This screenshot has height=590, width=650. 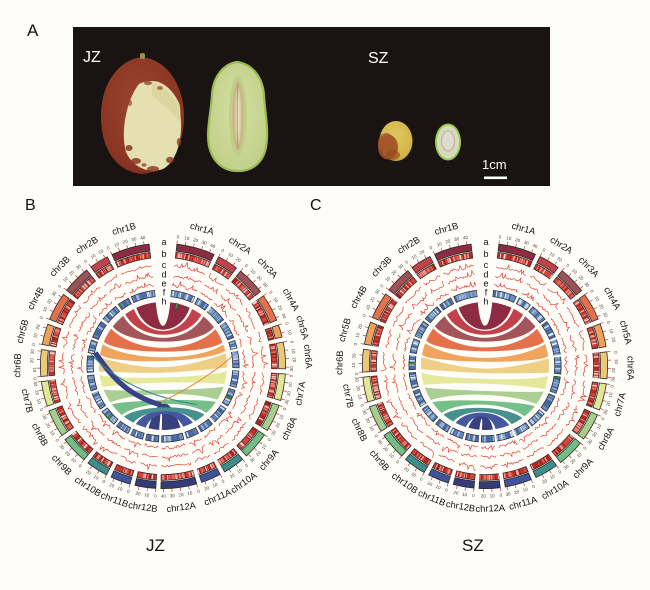 I want to click on svg-text: chr6B, so click(x=17, y=365).